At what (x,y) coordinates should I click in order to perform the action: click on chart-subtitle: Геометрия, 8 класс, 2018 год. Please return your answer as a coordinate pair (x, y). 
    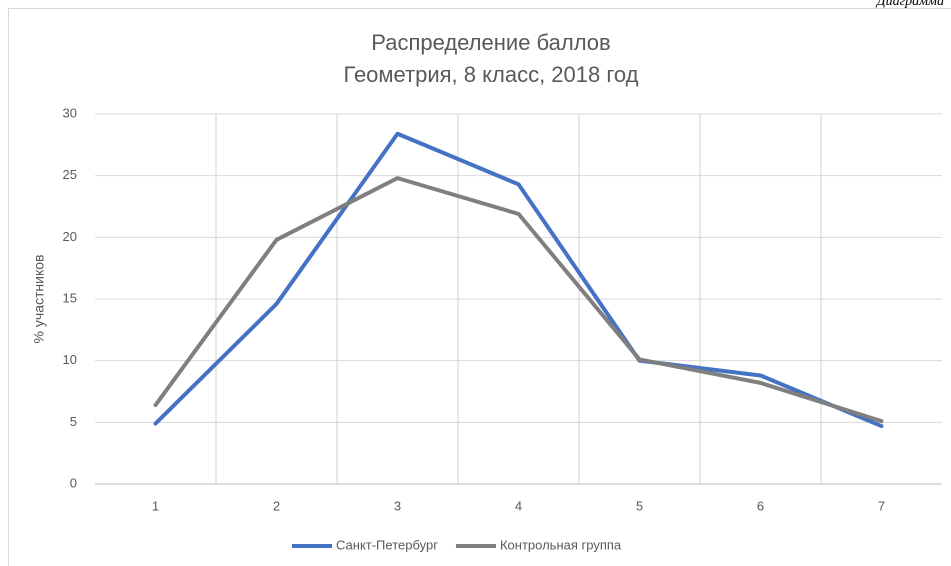
    Looking at the image, I should click on (491, 74).